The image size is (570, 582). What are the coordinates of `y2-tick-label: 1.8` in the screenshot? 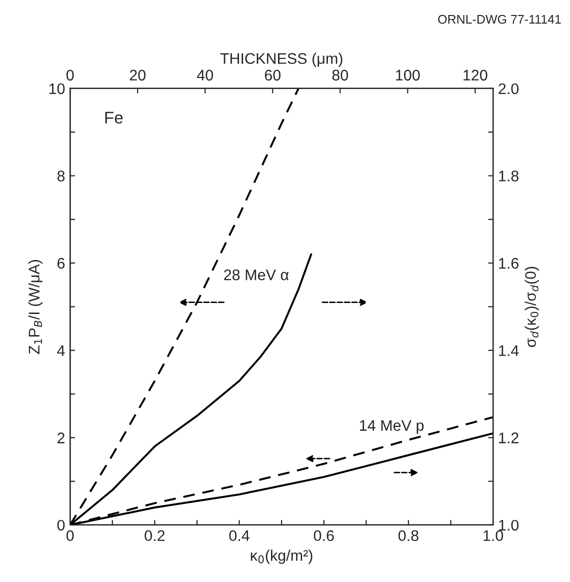 It's located at (508, 176).